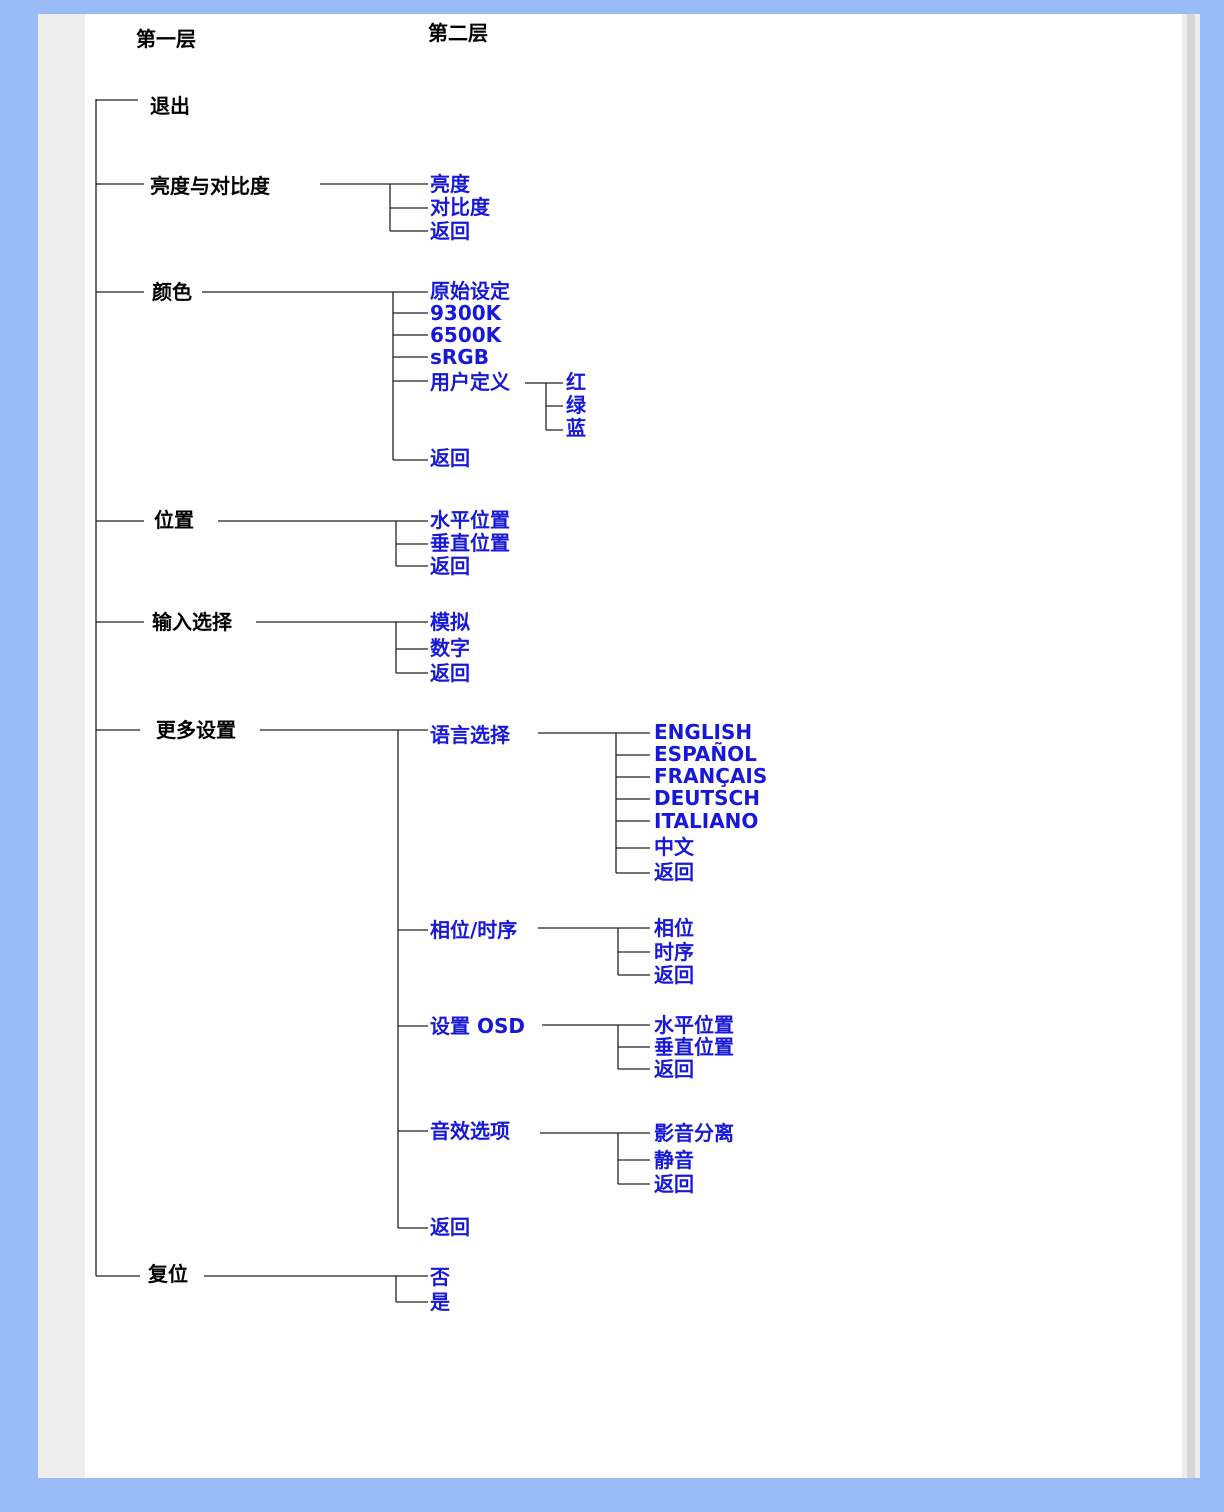  Describe the element at coordinates (466, 335) in the screenshot. I see `item-color-6500k: 6500K` at that location.